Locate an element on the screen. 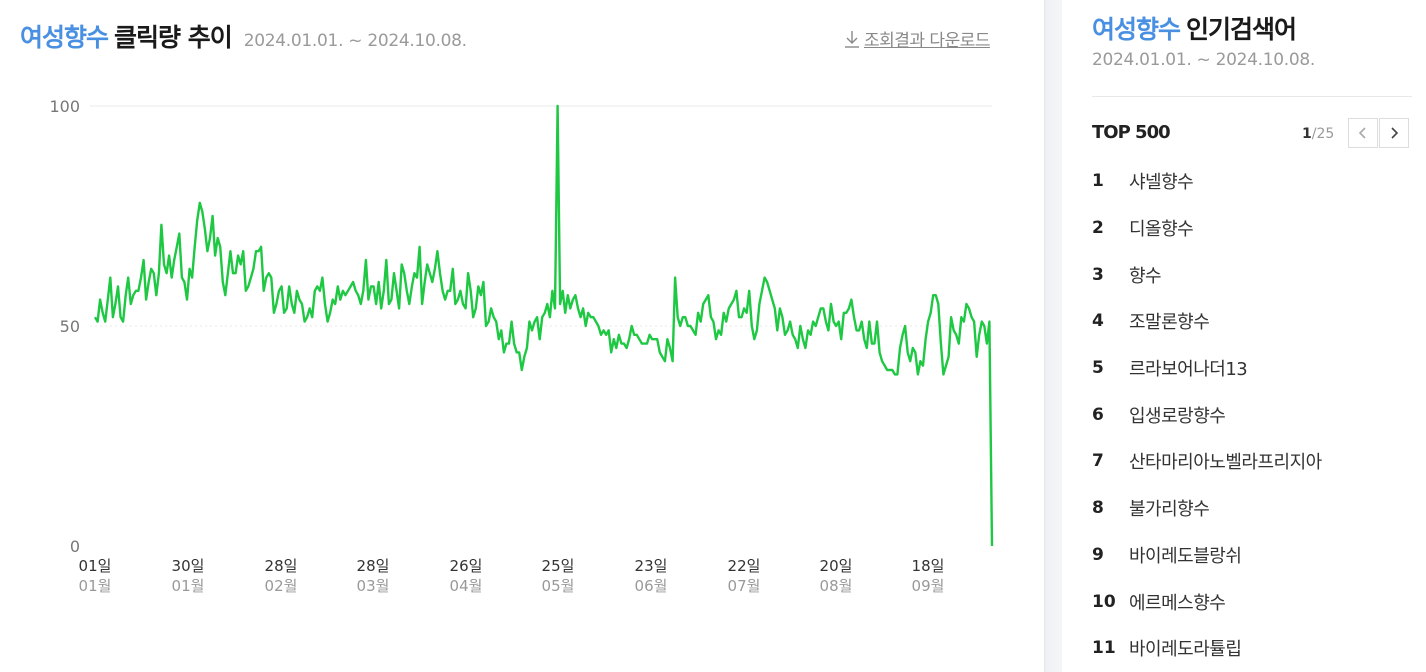 This screenshot has width=1426, height=672. list-item: 8 불가리향수 is located at coordinates (1207, 508).